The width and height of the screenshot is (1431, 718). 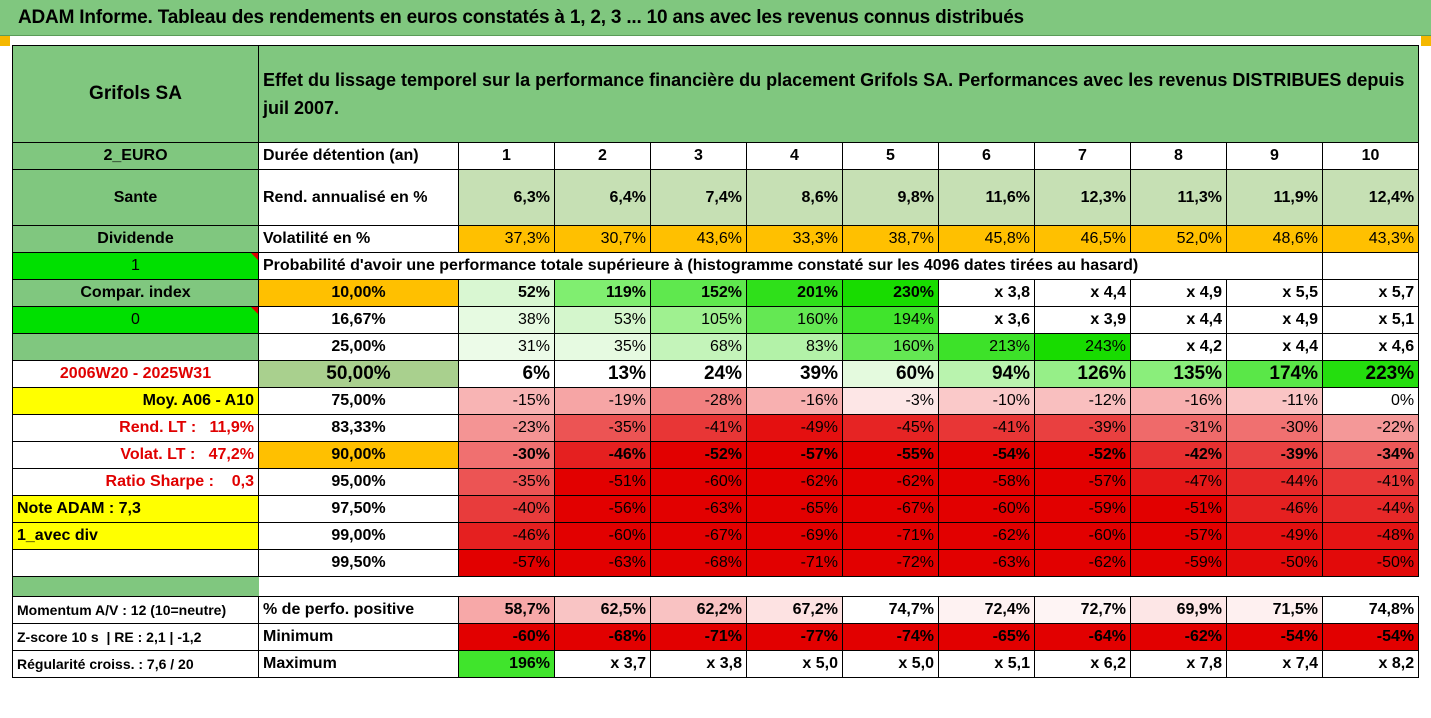 I want to click on maximum-value: x 6,2, so click(x=1082, y=664).